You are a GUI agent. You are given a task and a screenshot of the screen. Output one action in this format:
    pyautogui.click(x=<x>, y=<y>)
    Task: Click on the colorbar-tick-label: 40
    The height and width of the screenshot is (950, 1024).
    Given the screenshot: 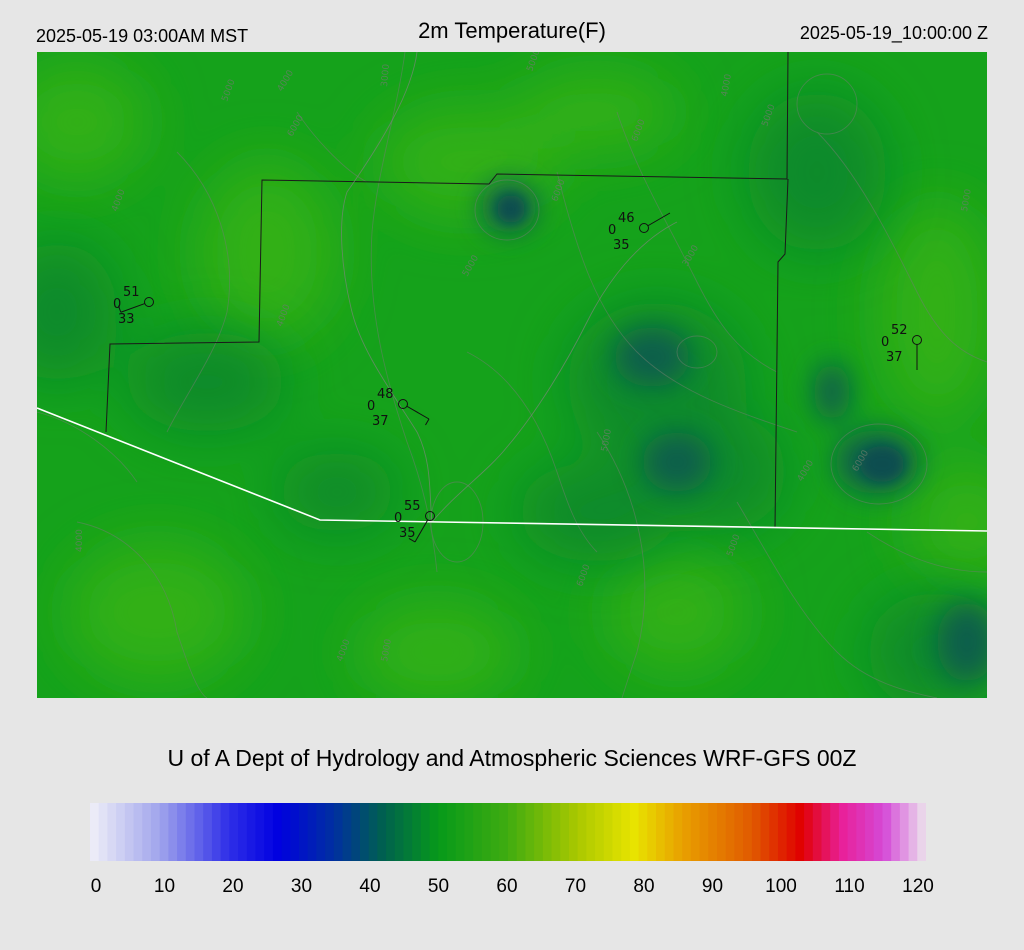 What is the action you would take?
    pyautogui.click(x=370, y=886)
    